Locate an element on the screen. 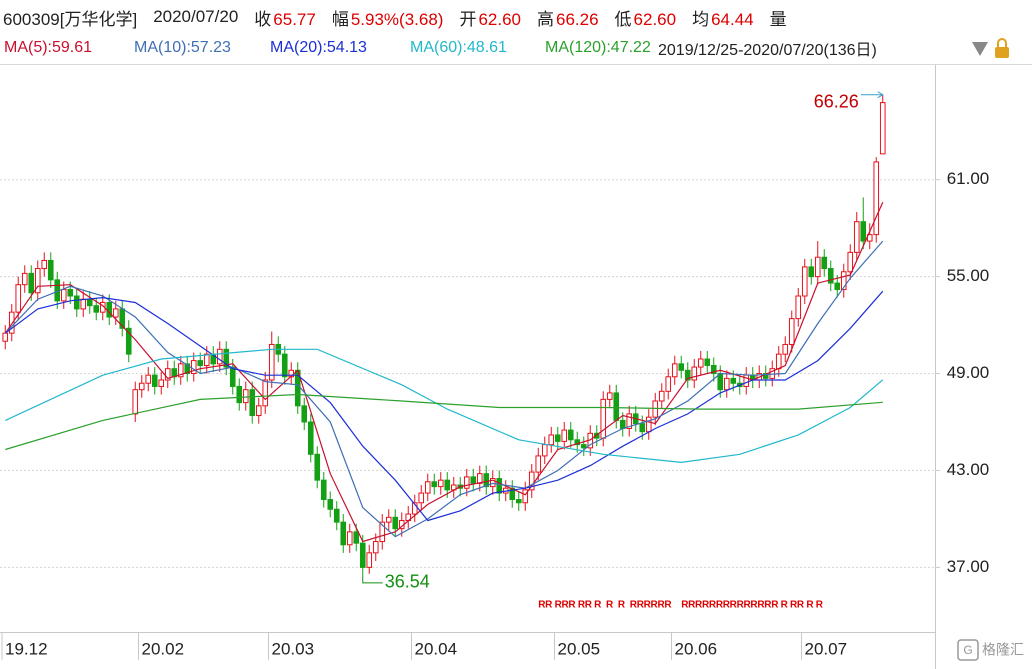 The image size is (1032, 669). y-tick-label: 49.00 is located at coordinates (968, 372).